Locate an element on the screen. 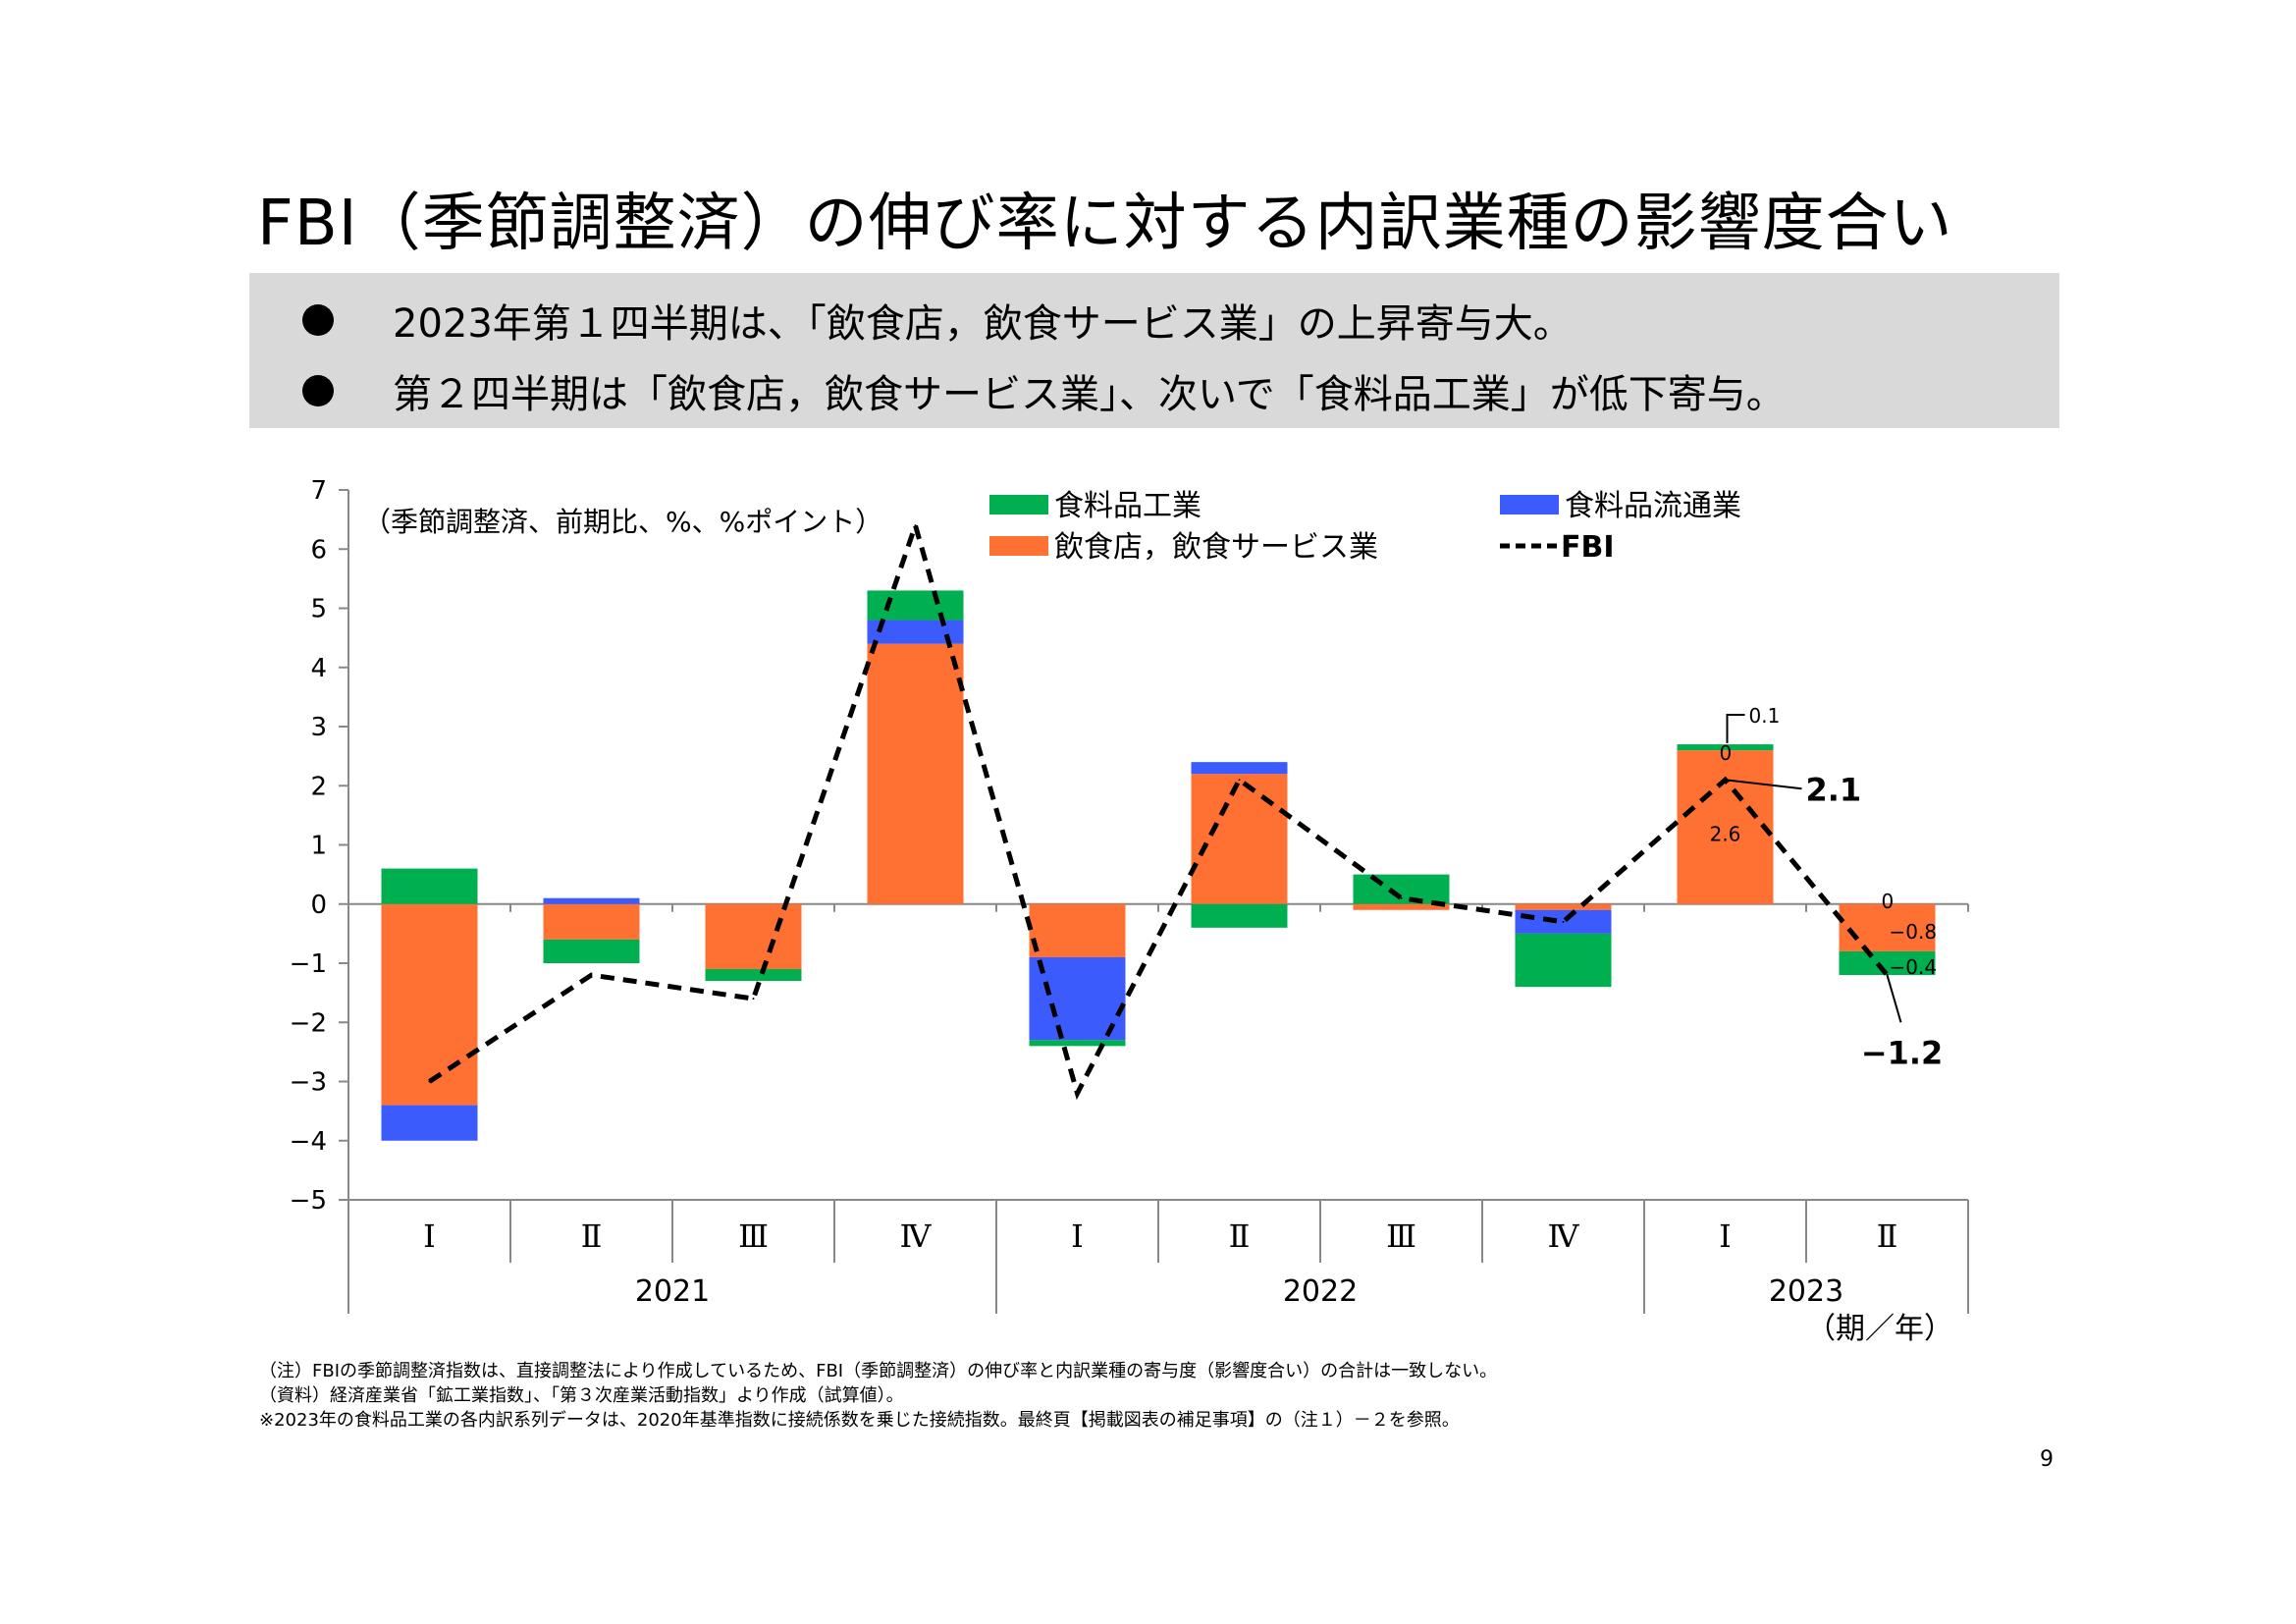  y-tick-label: 1 is located at coordinates (318, 846).